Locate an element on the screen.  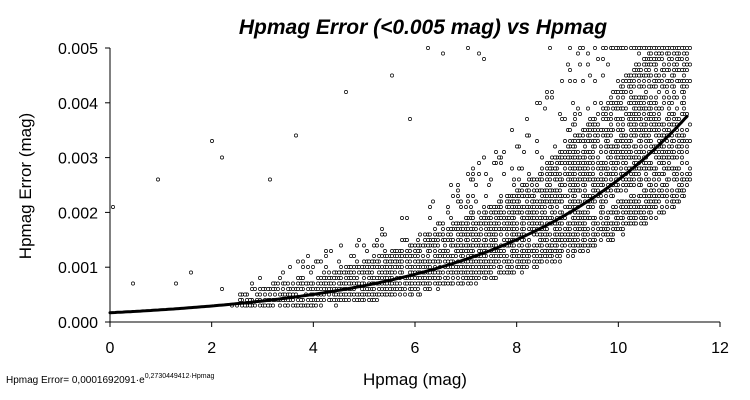
y-tick-label: 0.005 is located at coordinates (78, 49).